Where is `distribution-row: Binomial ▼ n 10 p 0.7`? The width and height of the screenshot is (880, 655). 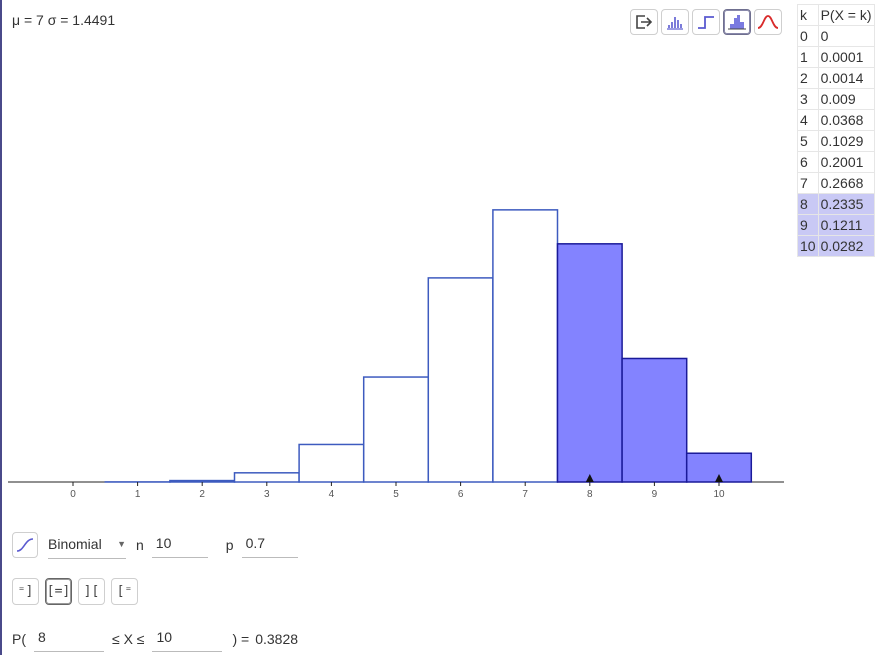
distribution-row: Binomial ▼ n 10 p 0.7 is located at coordinates (155, 544).